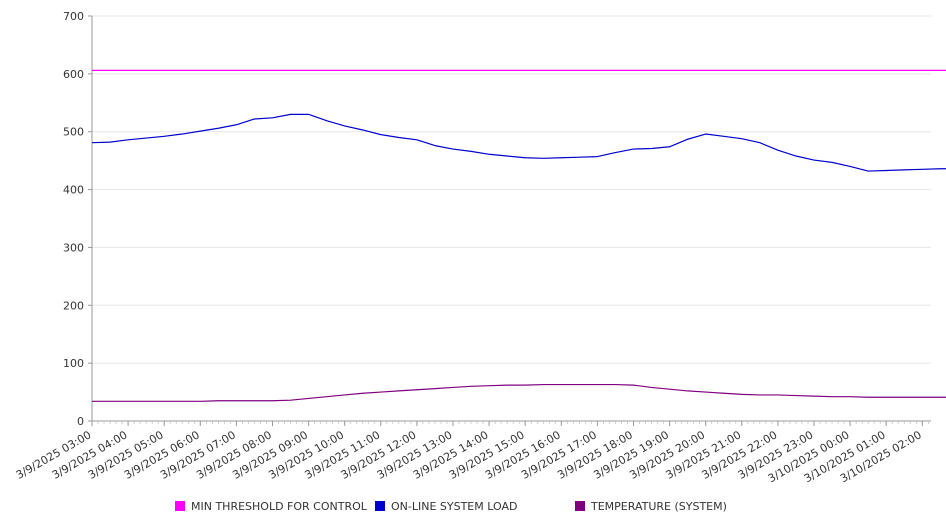 This screenshot has height=526, width=946. What do you see at coordinates (73, 363) in the screenshot?
I see `y-tick-label: 100` at bounding box center [73, 363].